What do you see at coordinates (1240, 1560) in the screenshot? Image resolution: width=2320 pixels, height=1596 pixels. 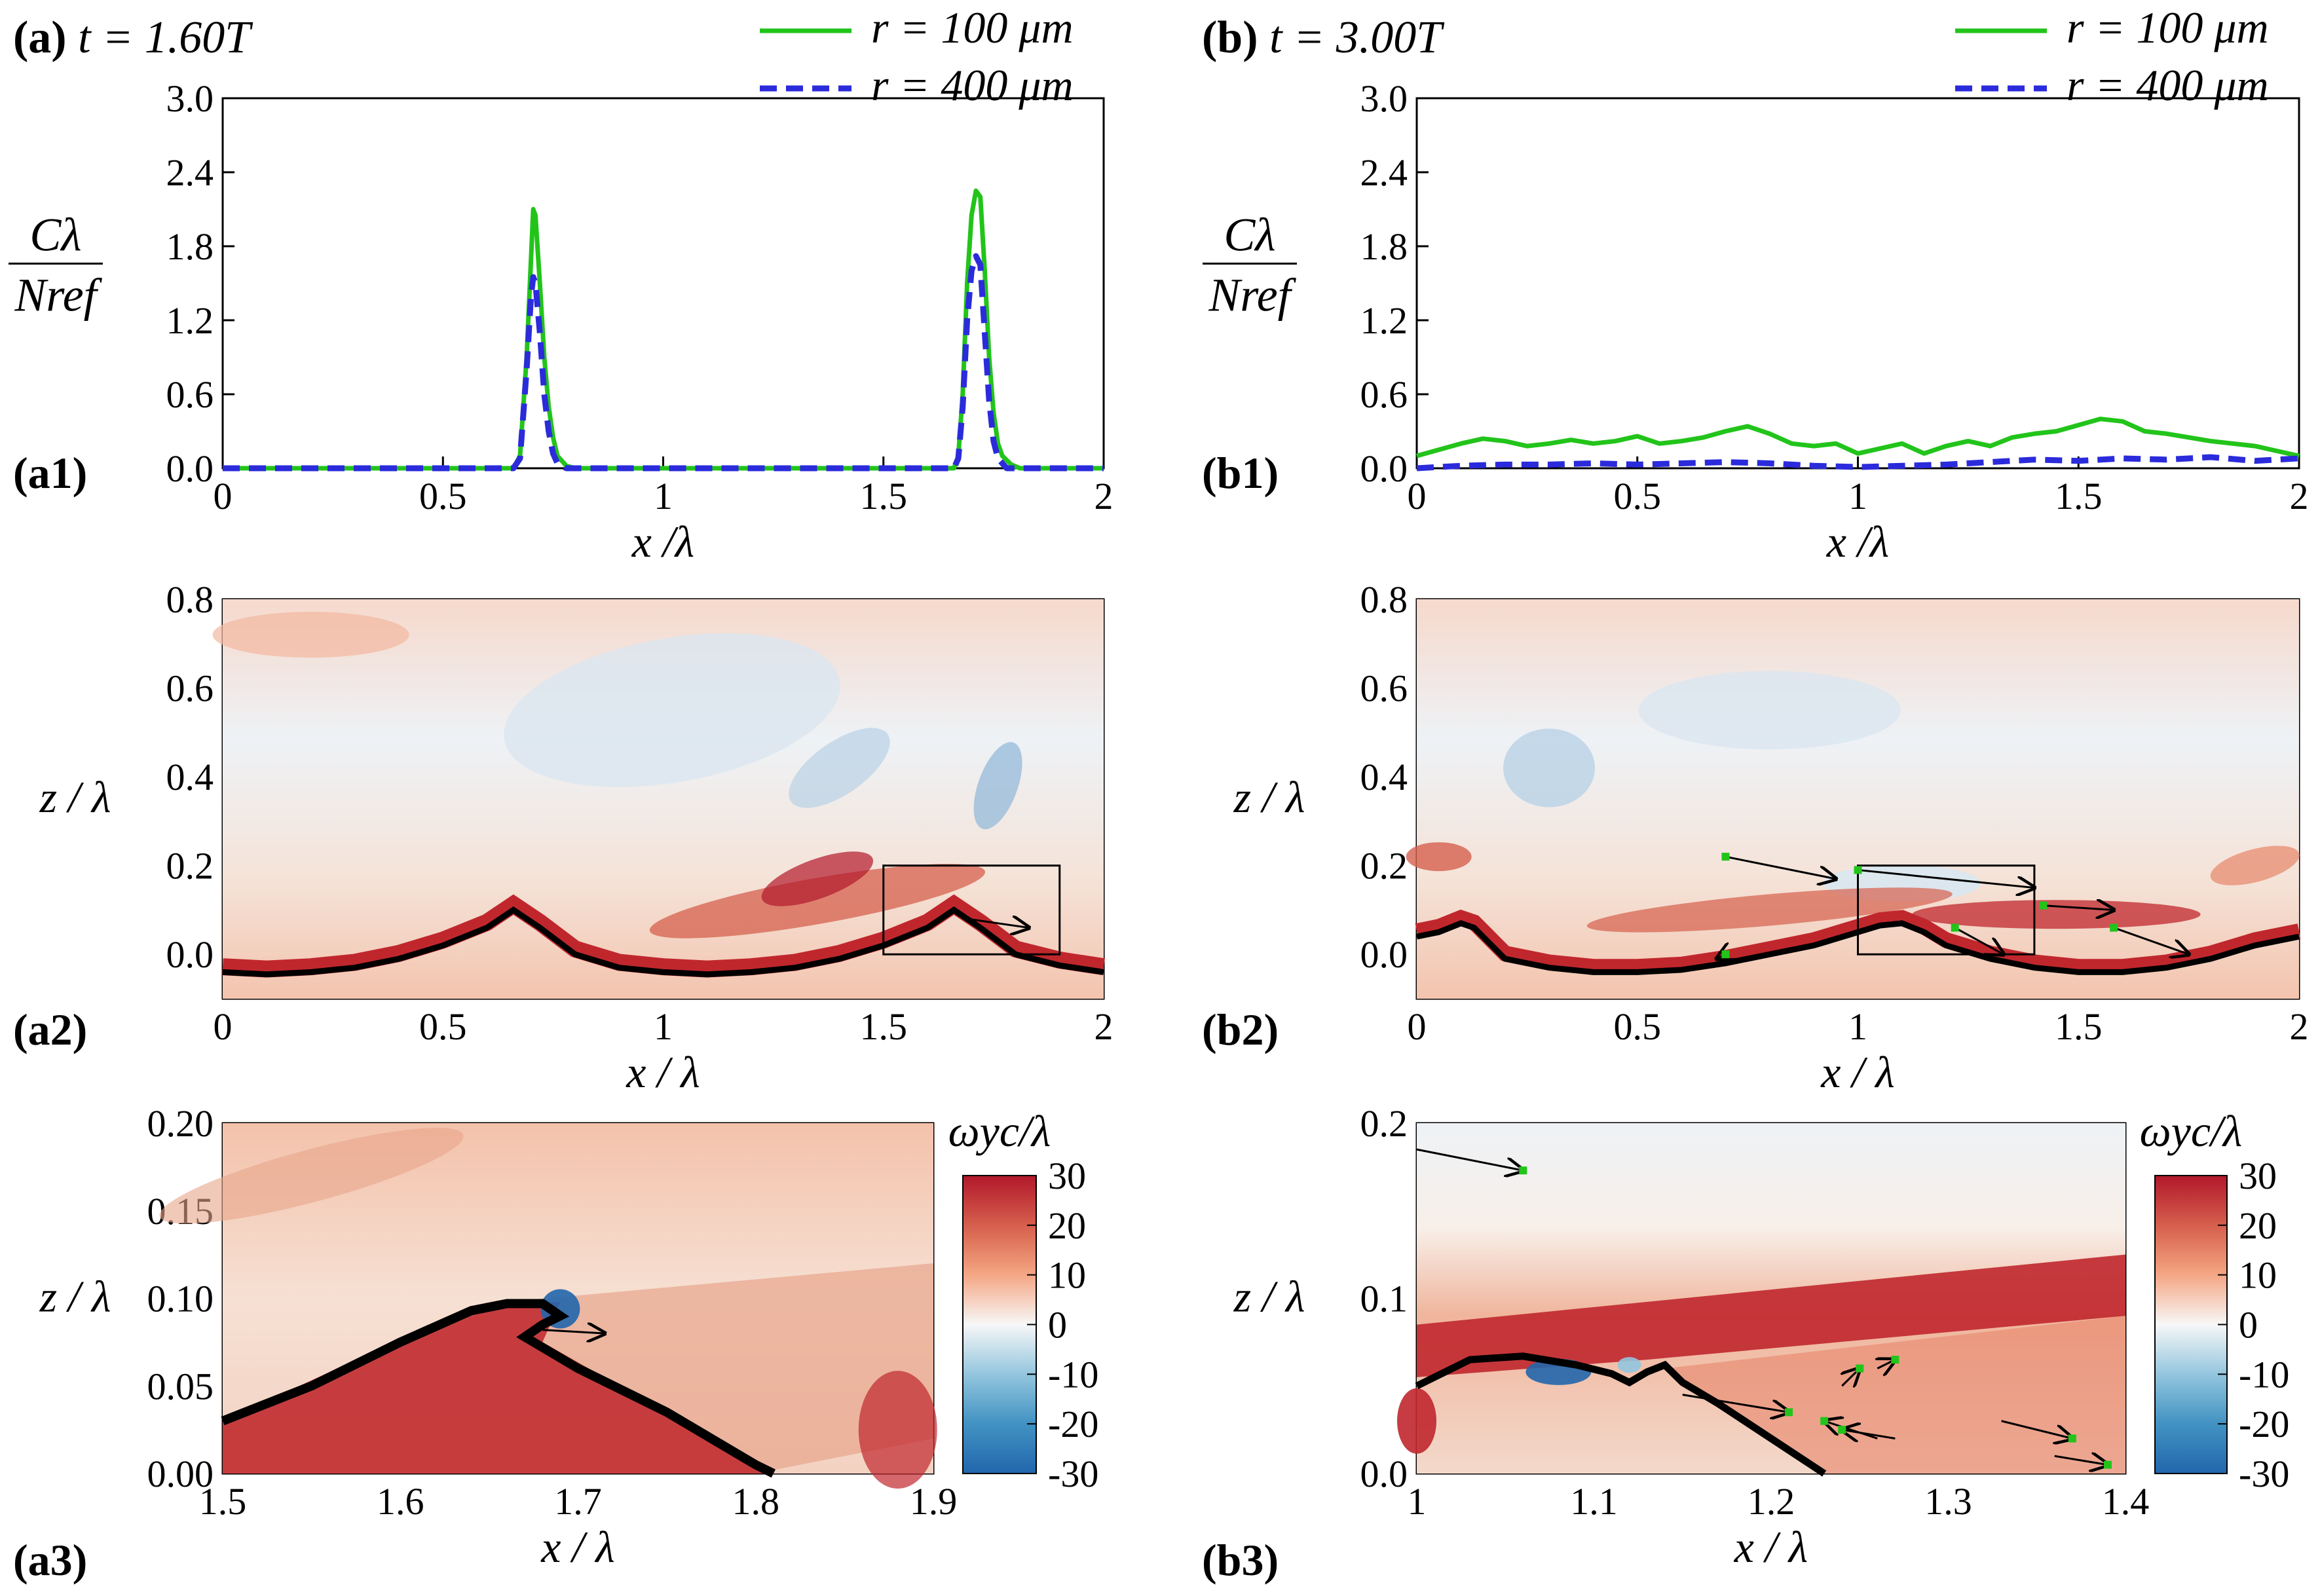 I see `panel-label: (b3)` at bounding box center [1240, 1560].